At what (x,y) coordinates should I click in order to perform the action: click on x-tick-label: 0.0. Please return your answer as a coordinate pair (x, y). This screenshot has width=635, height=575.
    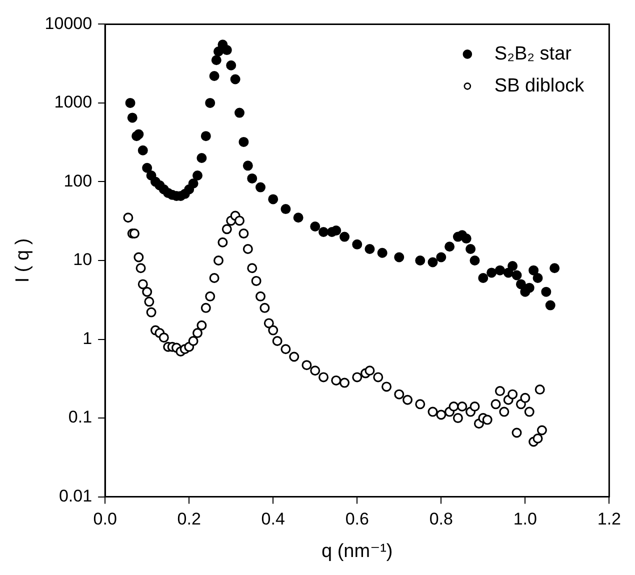
    Looking at the image, I should click on (105, 519).